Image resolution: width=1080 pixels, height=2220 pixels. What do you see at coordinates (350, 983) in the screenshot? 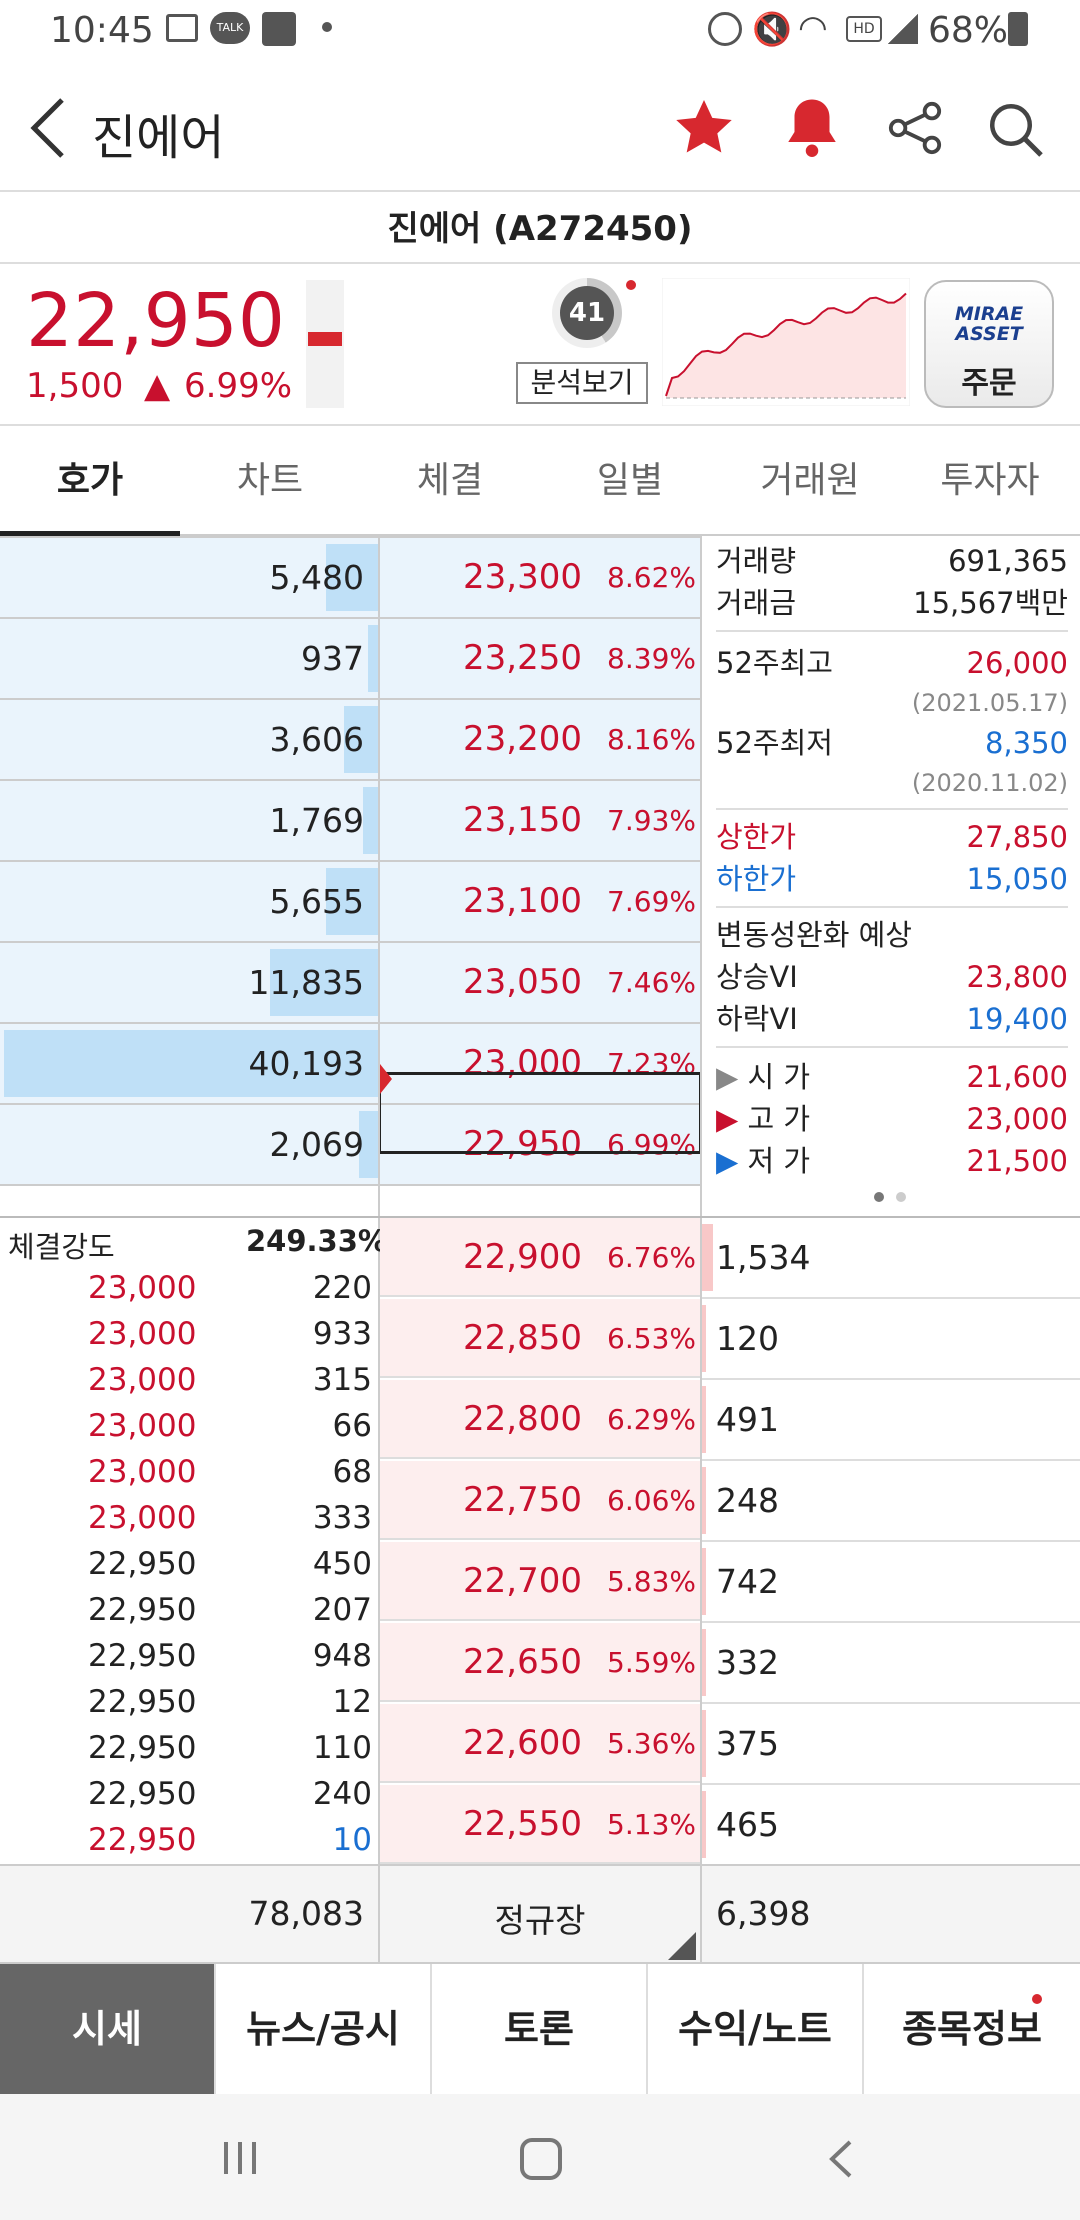
I see `ask-row: 11,835 23,050 7.46%` at bounding box center [350, 983].